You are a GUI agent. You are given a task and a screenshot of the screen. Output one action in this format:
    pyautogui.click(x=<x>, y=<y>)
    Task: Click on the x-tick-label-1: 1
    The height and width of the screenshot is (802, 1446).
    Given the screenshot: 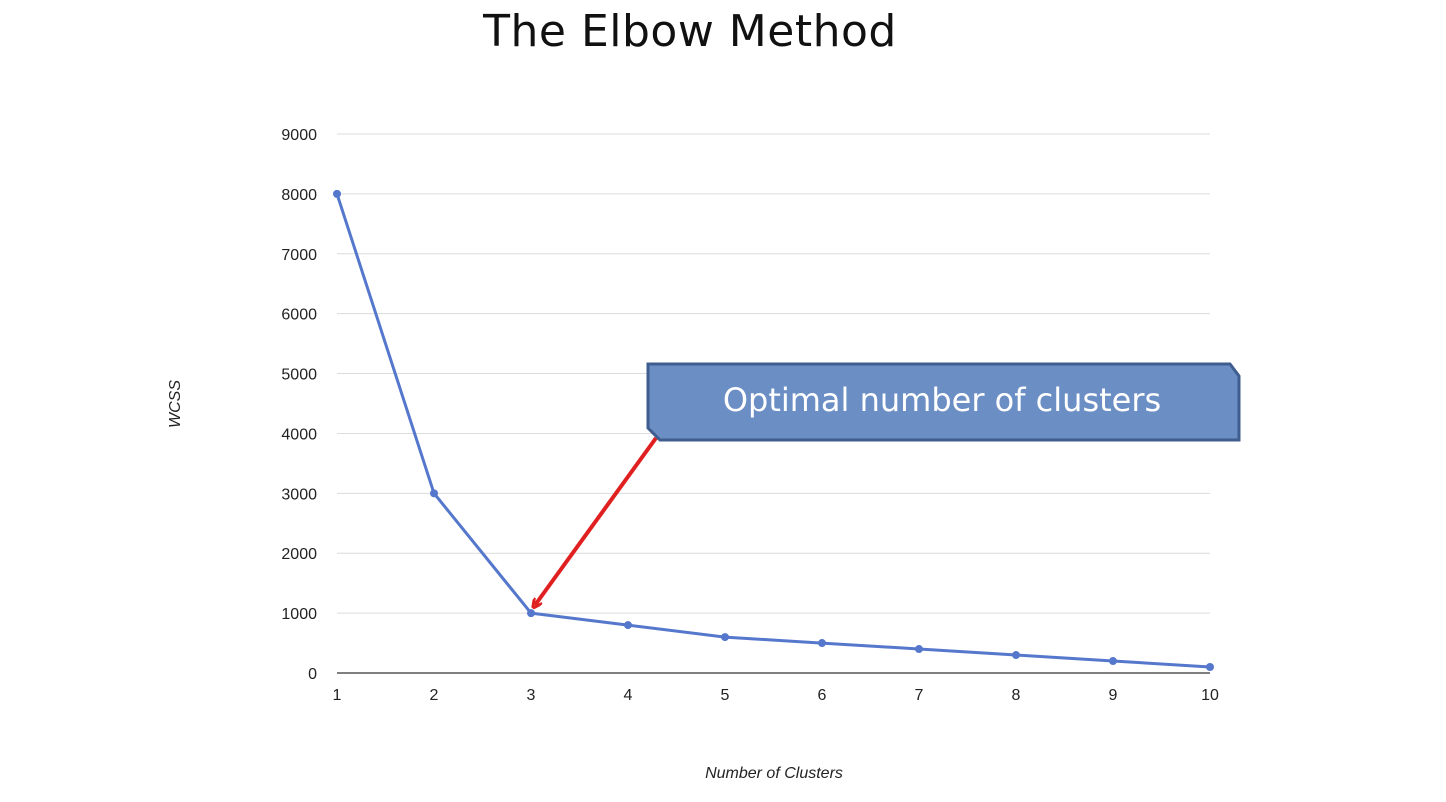 What is the action you would take?
    pyautogui.click(x=337, y=695)
    